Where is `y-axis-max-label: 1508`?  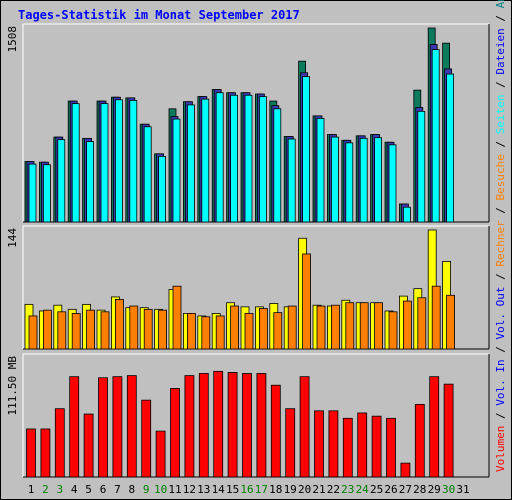
y-axis-max-label: 1508 is located at coordinates (12, 39).